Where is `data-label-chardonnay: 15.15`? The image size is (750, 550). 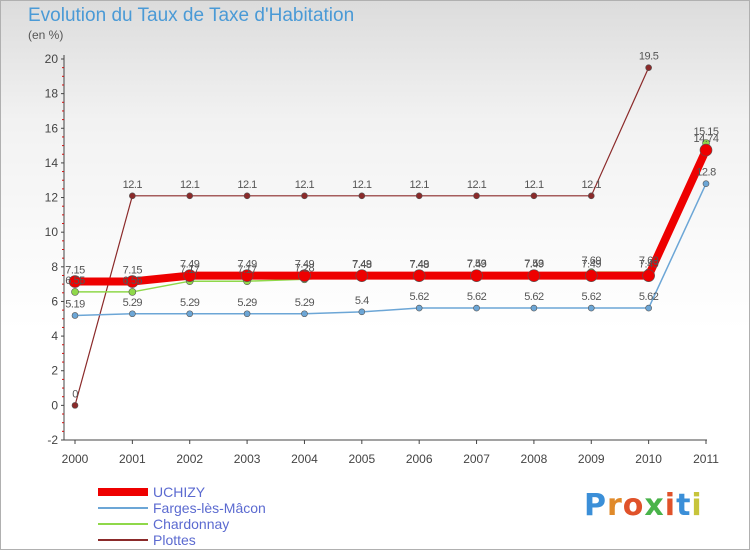 data-label-chardonnay: 15.15 is located at coordinates (705, 132).